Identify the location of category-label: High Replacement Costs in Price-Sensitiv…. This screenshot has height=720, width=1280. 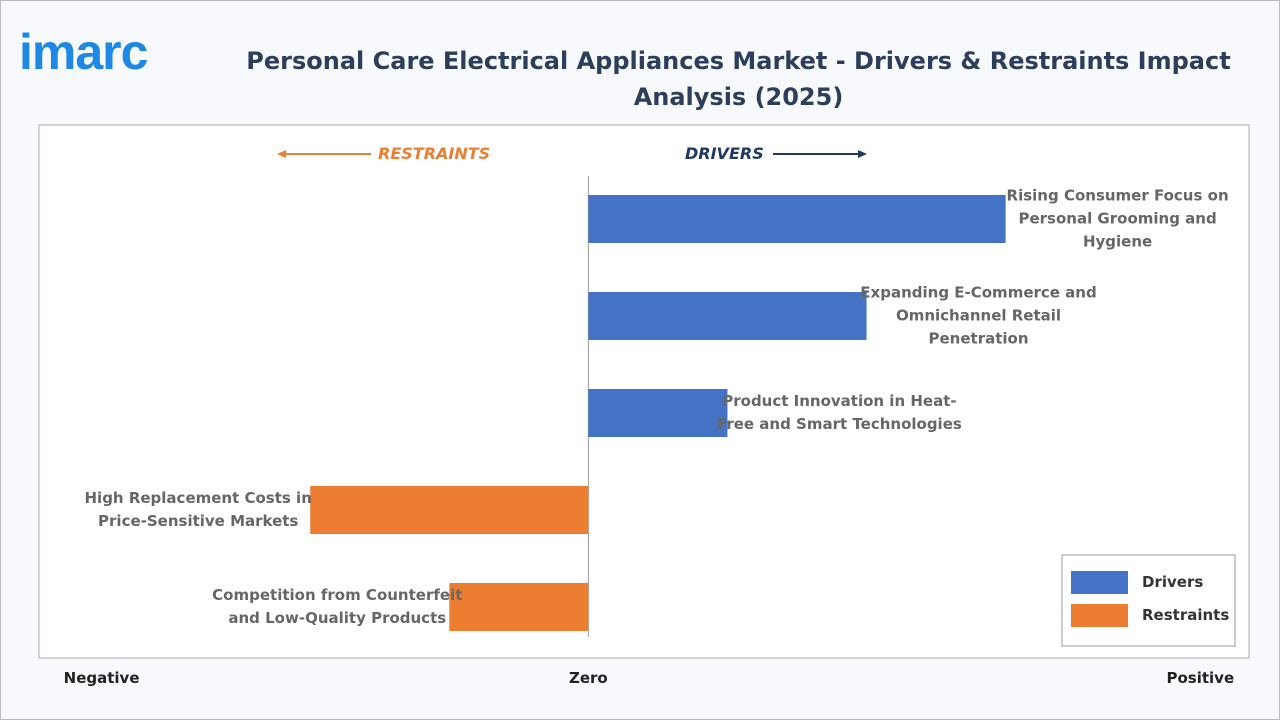
(198, 509).